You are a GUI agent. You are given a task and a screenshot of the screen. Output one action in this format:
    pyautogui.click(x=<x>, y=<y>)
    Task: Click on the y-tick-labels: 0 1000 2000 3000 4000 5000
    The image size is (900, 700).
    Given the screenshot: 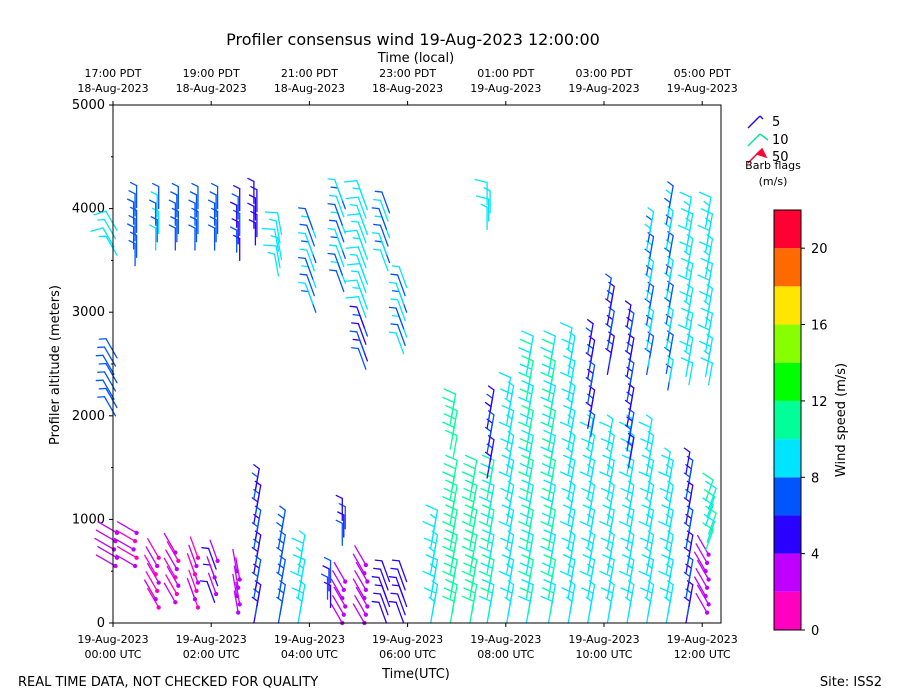 What is the action you would take?
    pyautogui.click(x=88, y=364)
    